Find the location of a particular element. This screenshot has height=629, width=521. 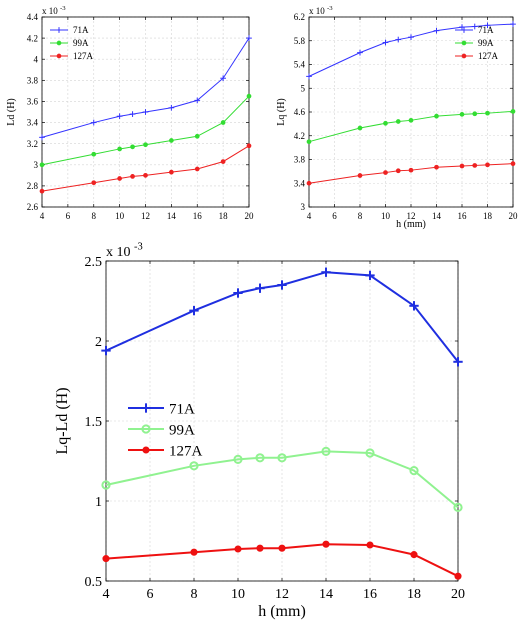

series-127A is located at coordinates (411, 173).